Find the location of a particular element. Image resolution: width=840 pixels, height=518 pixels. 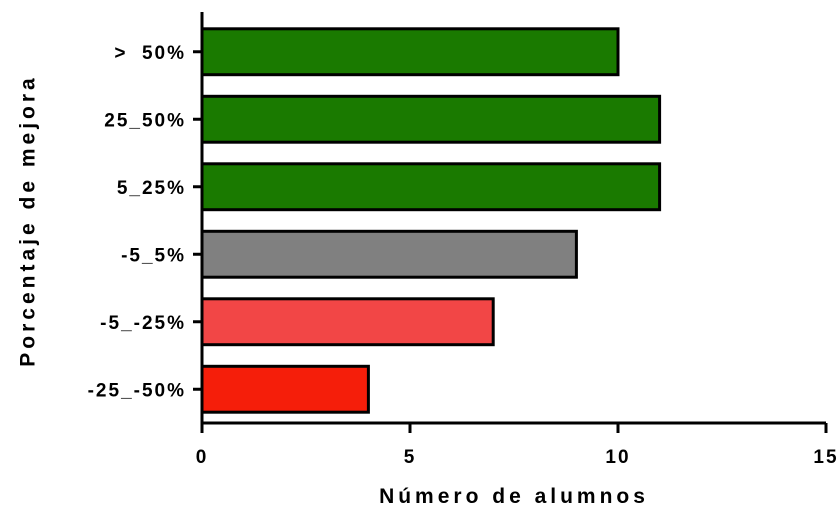

y-axis-title: Porcentaje de mejora is located at coordinates (28, 220).